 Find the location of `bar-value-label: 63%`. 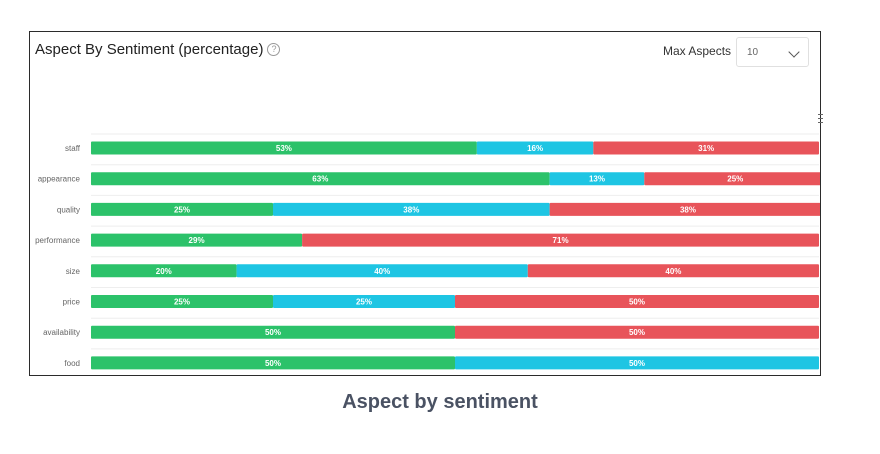

bar-value-label: 63% is located at coordinates (320, 179).